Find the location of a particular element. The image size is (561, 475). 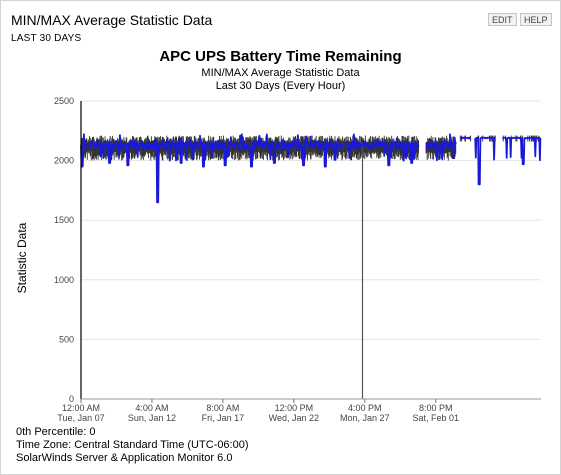

widget-subtitle: LAST 30 DAYS is located at coordinates (46, 38).